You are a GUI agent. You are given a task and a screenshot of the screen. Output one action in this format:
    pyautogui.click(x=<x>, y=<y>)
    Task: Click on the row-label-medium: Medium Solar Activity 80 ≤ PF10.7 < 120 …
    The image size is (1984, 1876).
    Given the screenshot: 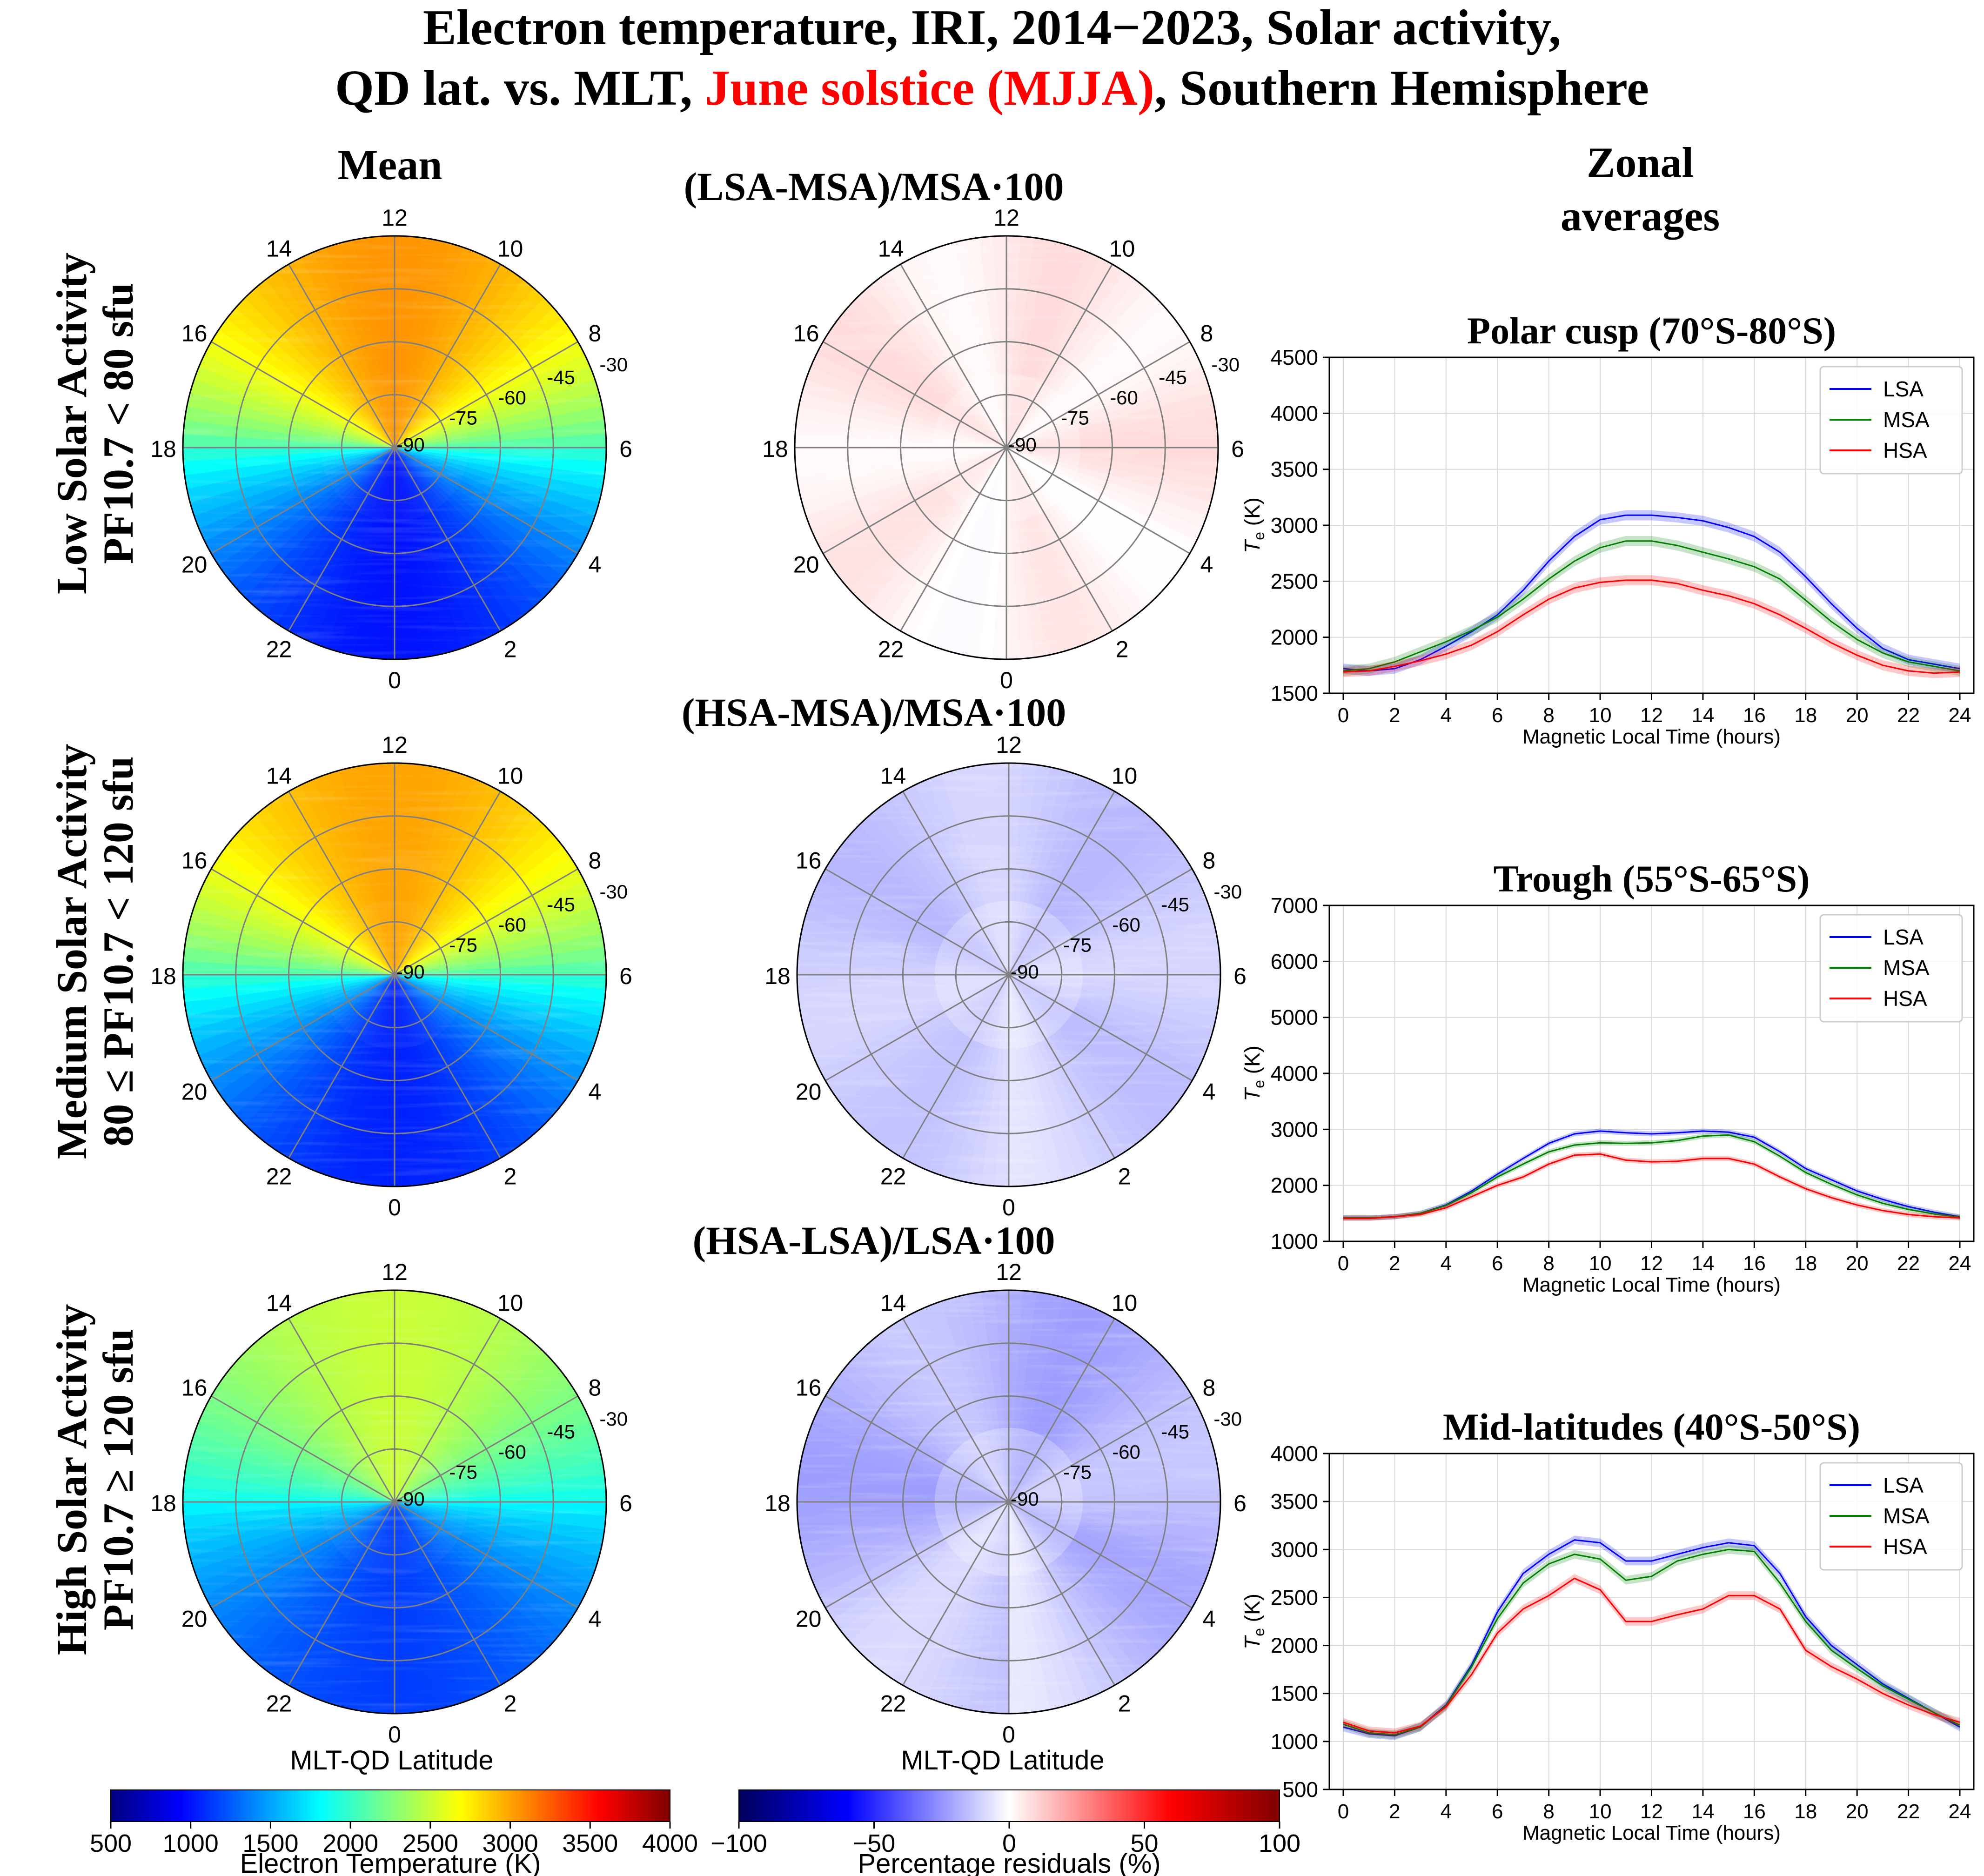 What is the action you would take?
    pyautogui.click(x=95, y=951)
    